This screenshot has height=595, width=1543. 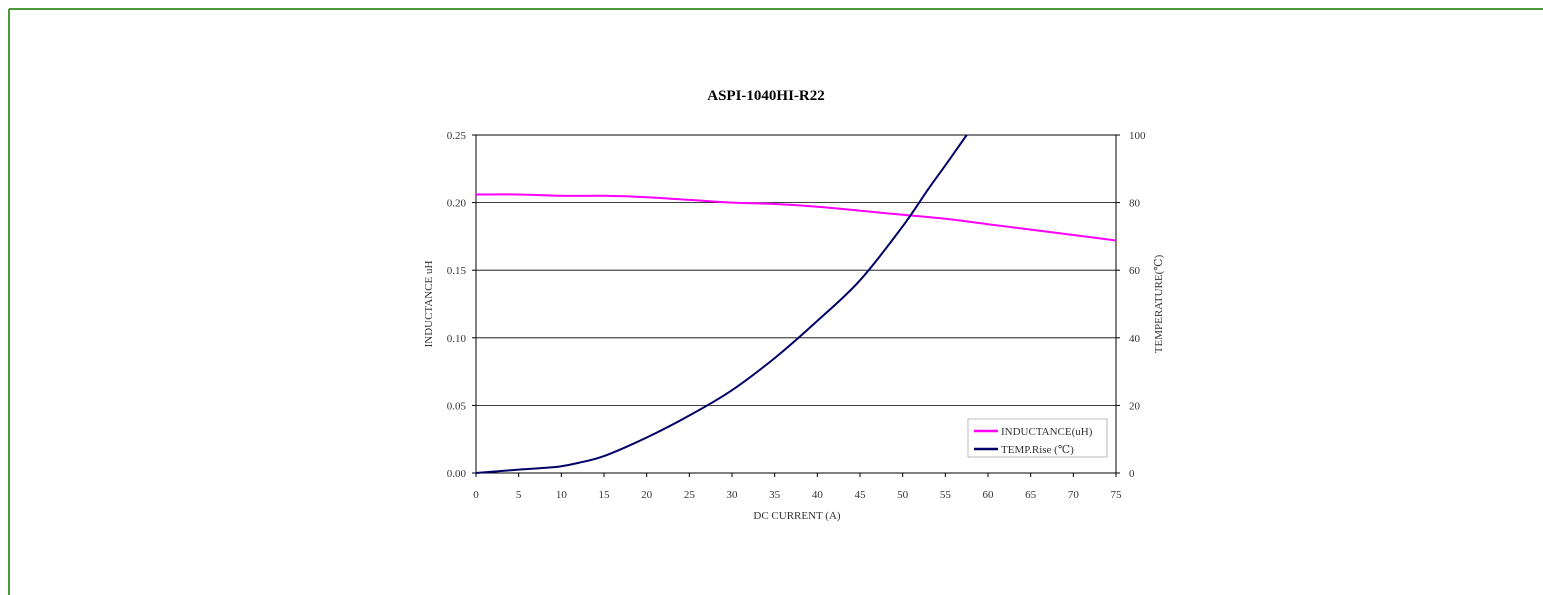 I want to click on x-tick-label: 60, so click(x=989, y=495).